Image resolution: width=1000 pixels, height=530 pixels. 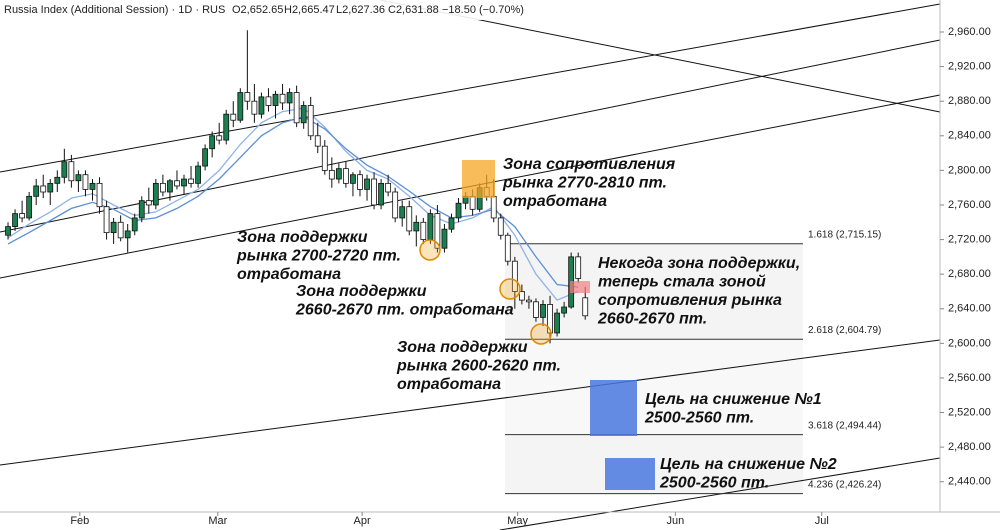 I want to click on fib-label: 2.618 (2,604.79), so click(x=844, y=330).